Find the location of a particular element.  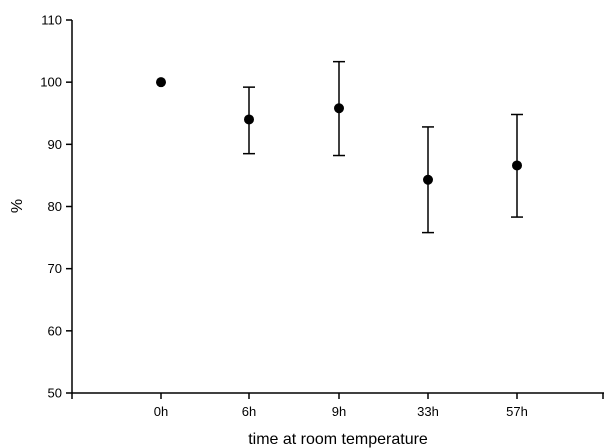

x-axis-title: time at room temperature is located at coordinates (338, 439).